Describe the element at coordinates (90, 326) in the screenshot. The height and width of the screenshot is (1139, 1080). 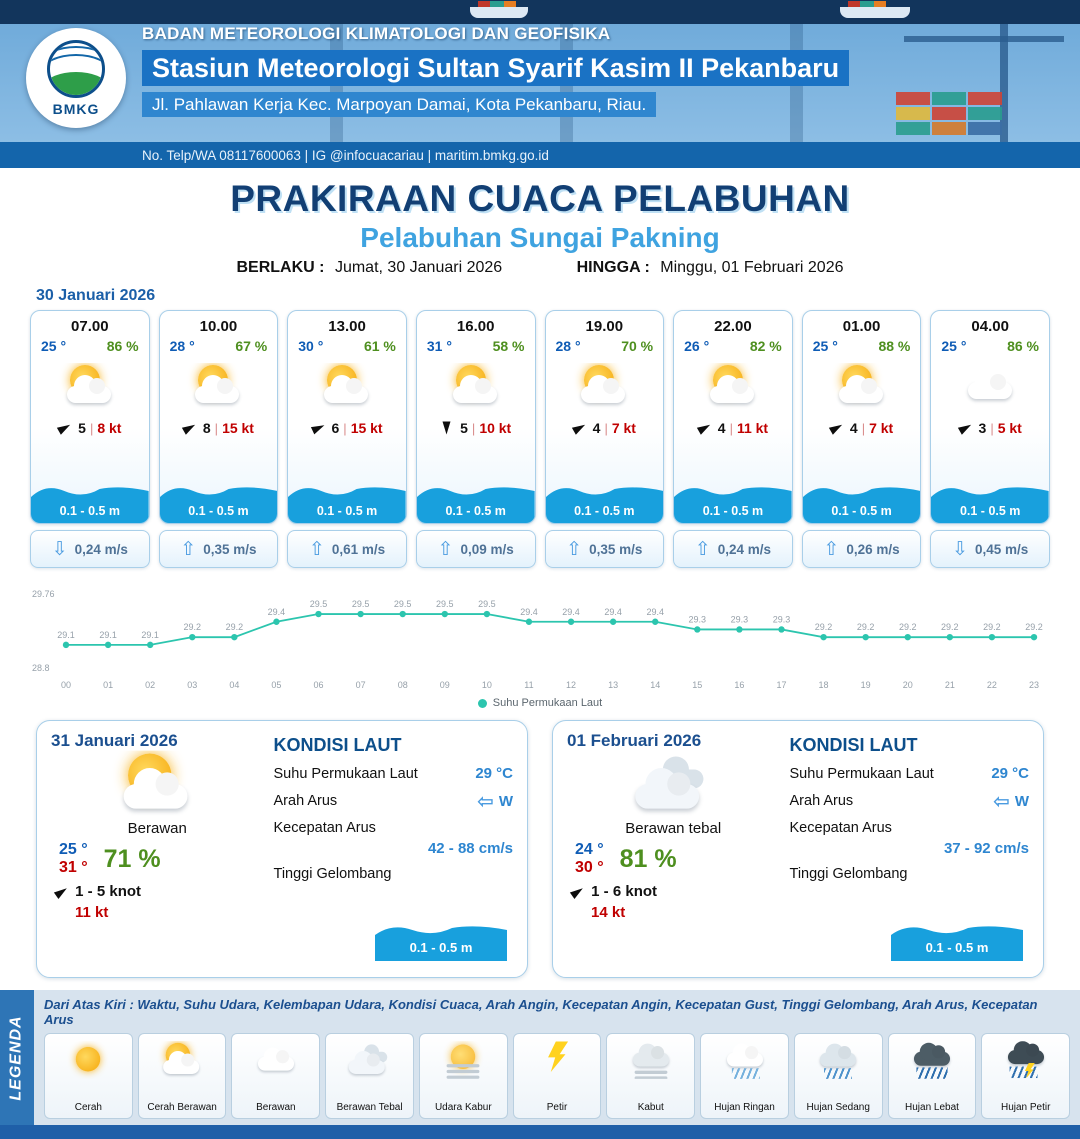
I see `time-label: 07.00` at that location.